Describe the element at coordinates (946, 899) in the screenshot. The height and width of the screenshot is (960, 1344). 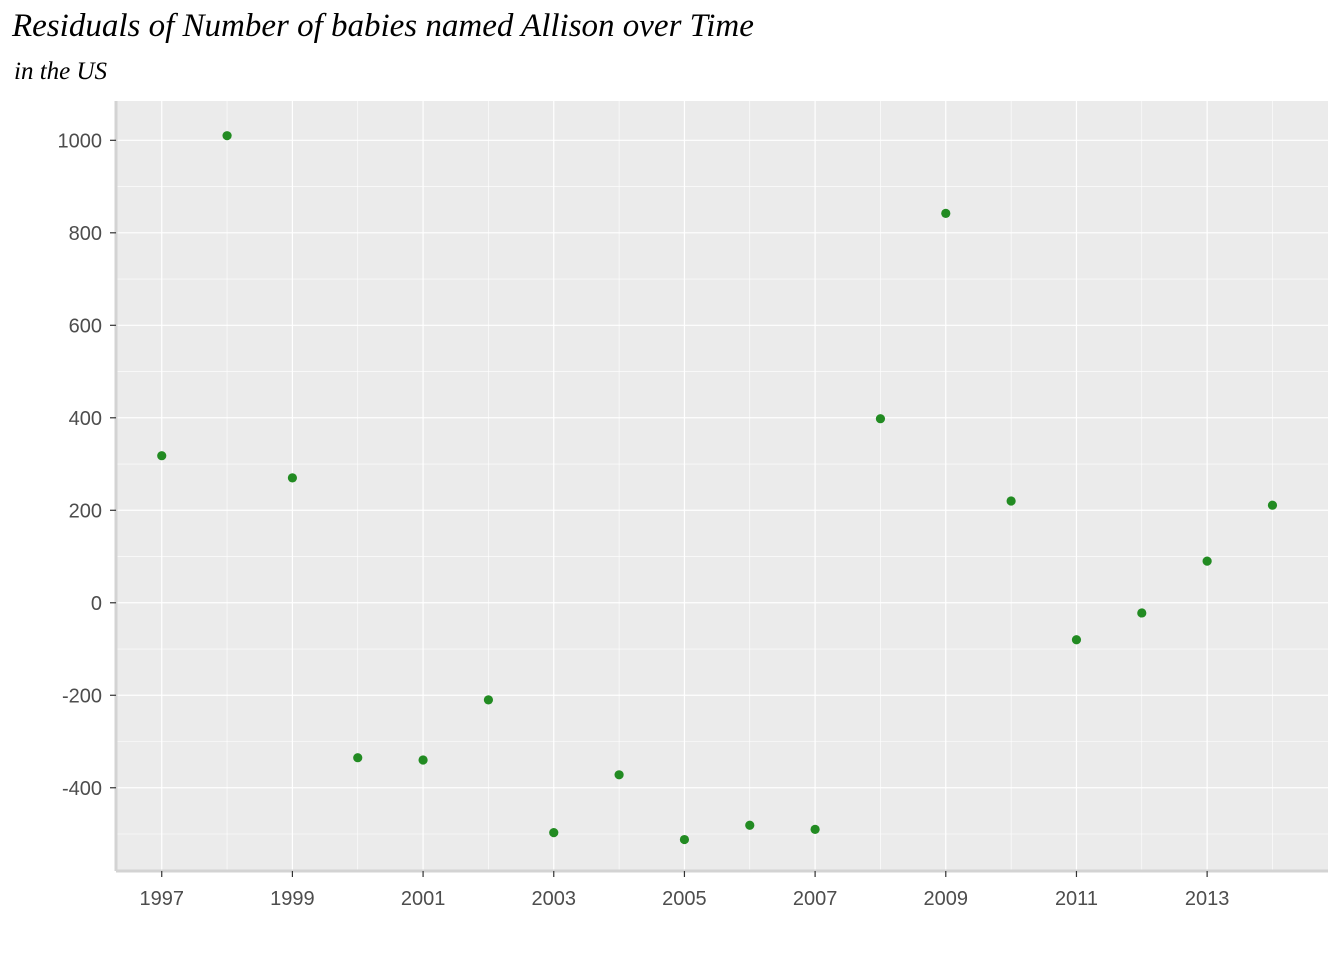
I see `x-tick-label: 2009` at that location.